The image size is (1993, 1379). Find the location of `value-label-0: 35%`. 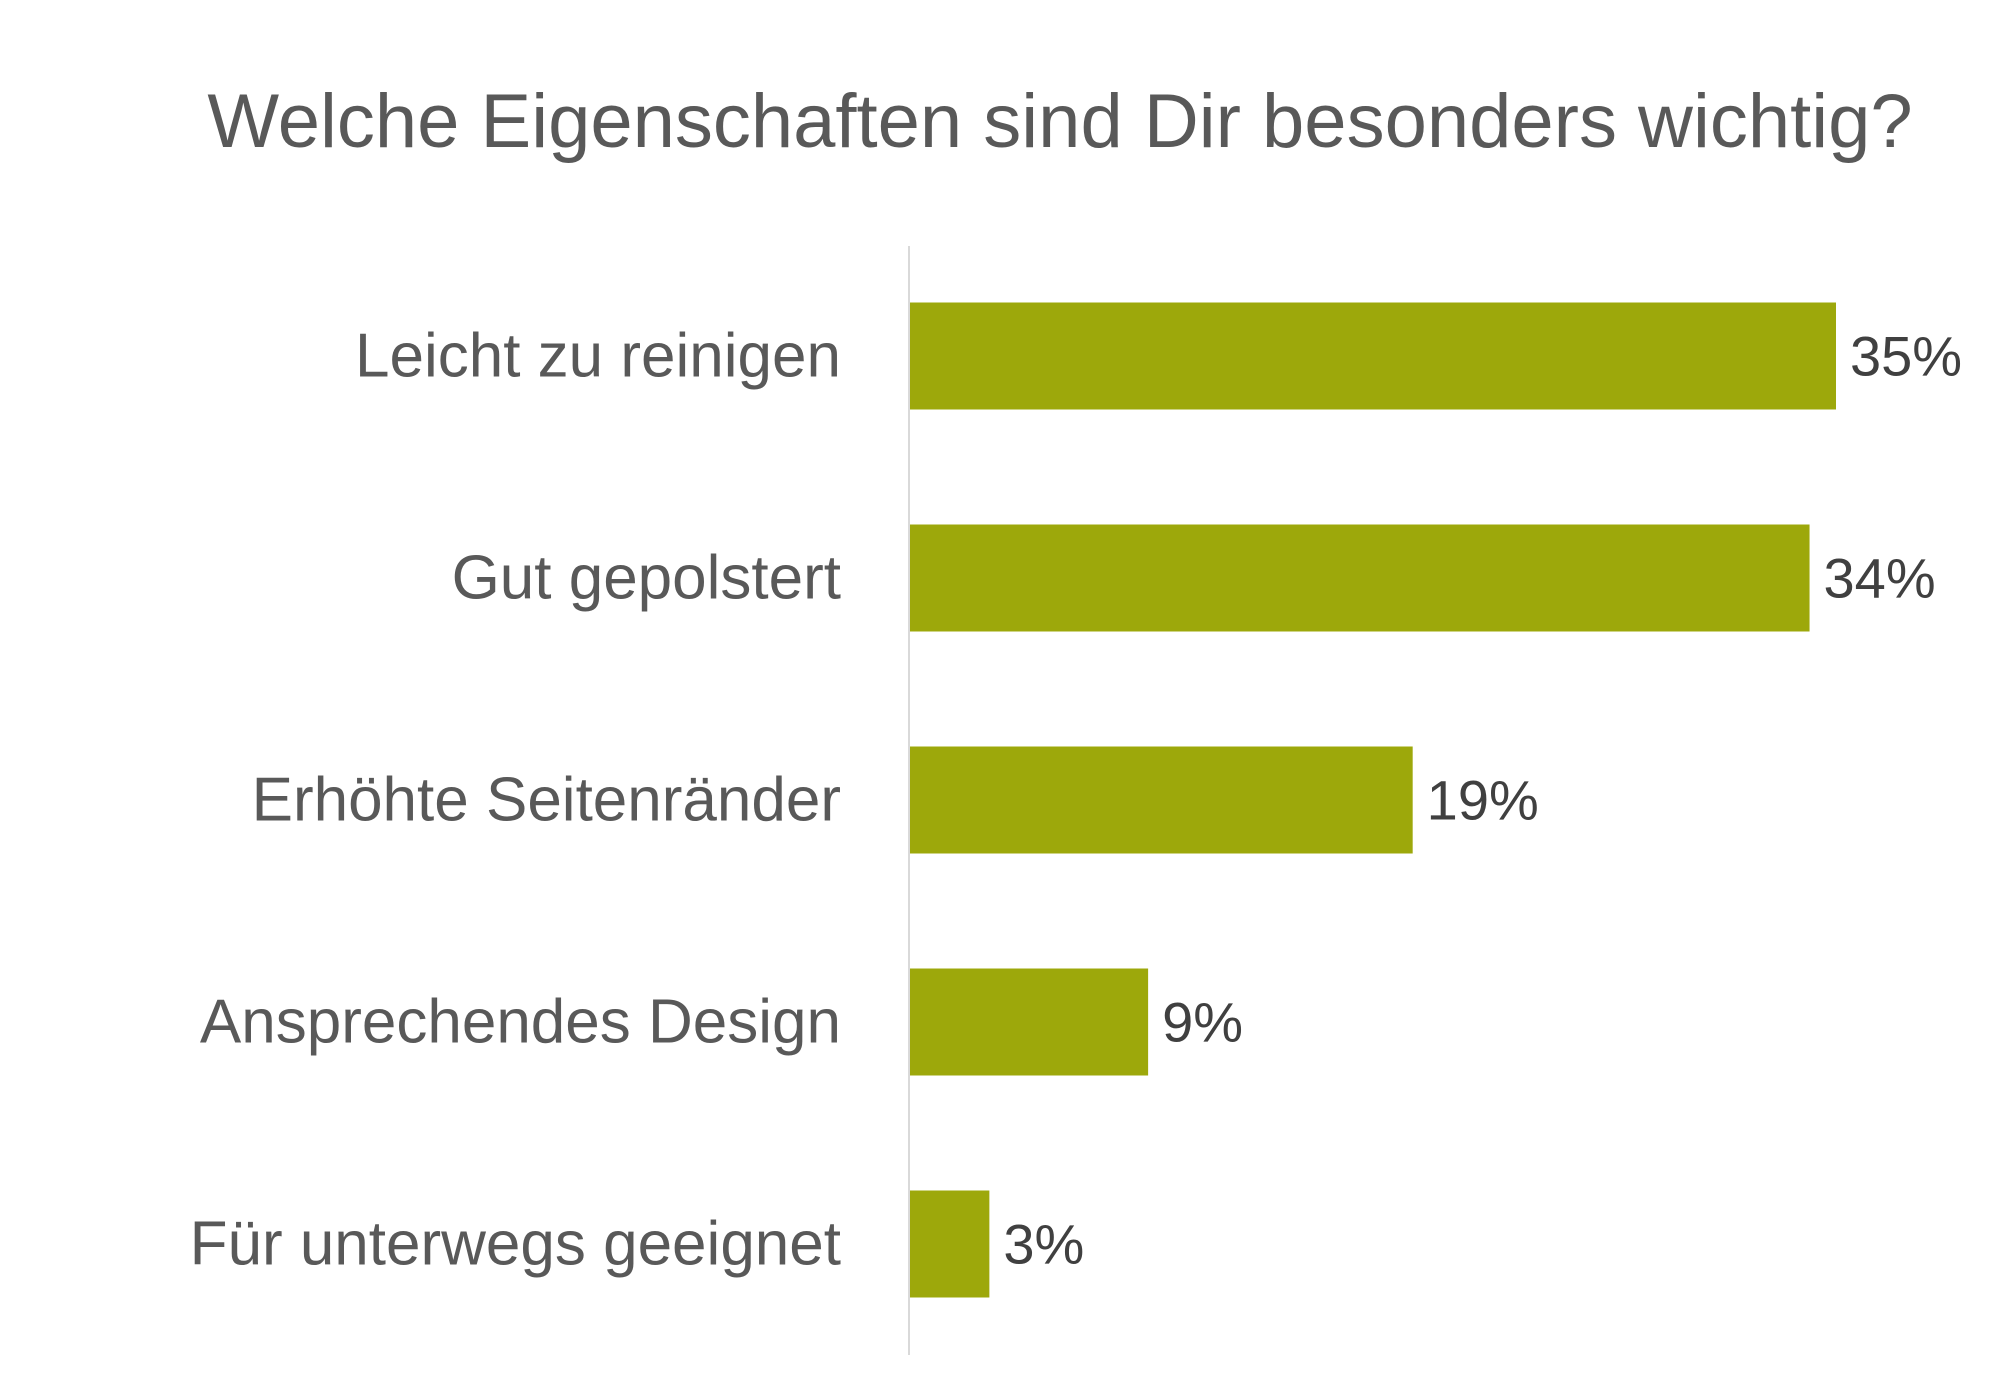

value-label-0: 35% is located at coordinates (1906, 356).